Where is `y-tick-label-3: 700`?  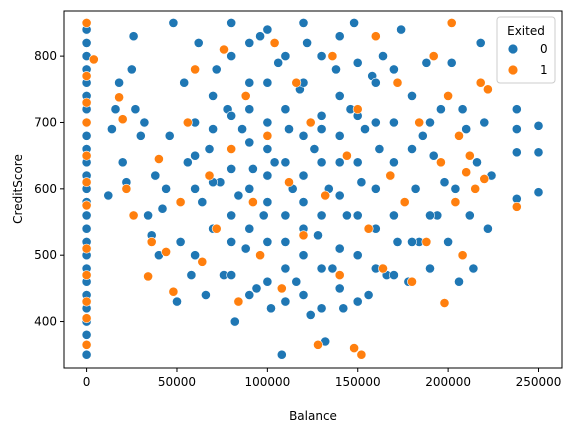
y-tick-label-3: 700 is located at coordinates (45, 122).